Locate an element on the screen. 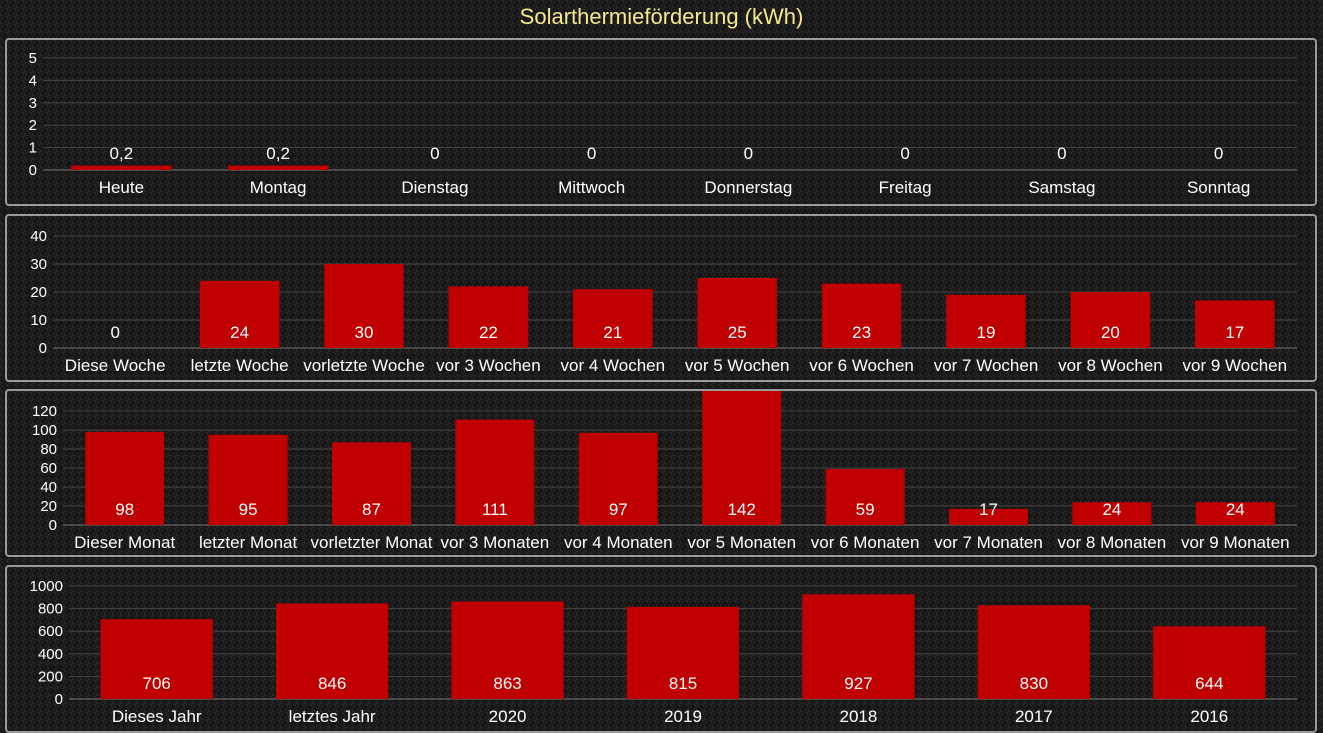  data-label: 95 is located at coordinates (248, 509).